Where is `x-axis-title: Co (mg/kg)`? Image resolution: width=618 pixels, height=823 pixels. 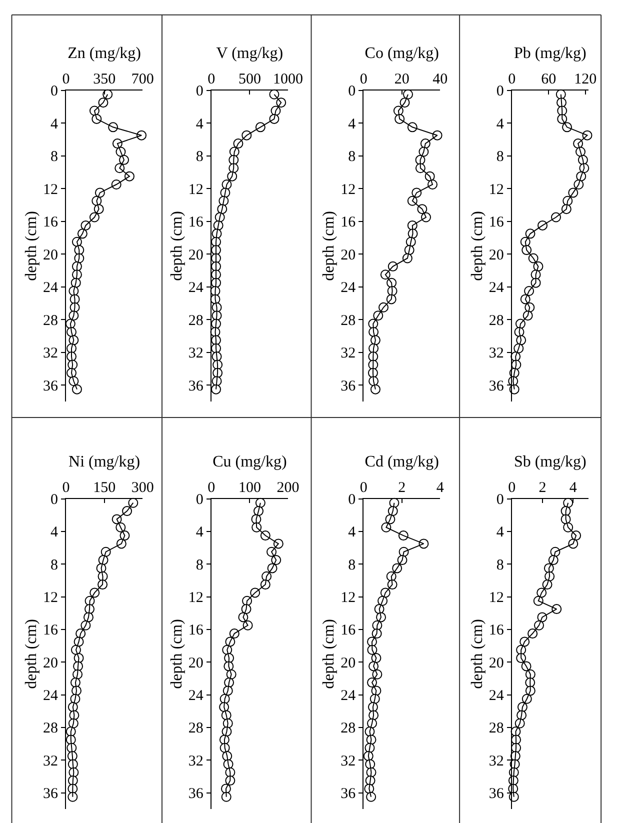
x-axis-title: Co (mg/kg) is located at coordinates (401, 53).